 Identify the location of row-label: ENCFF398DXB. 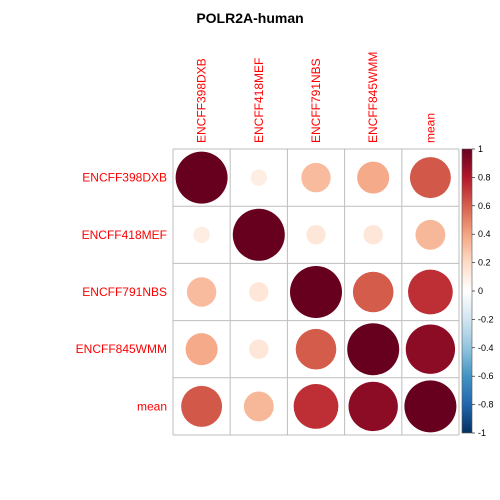
(124, 178).